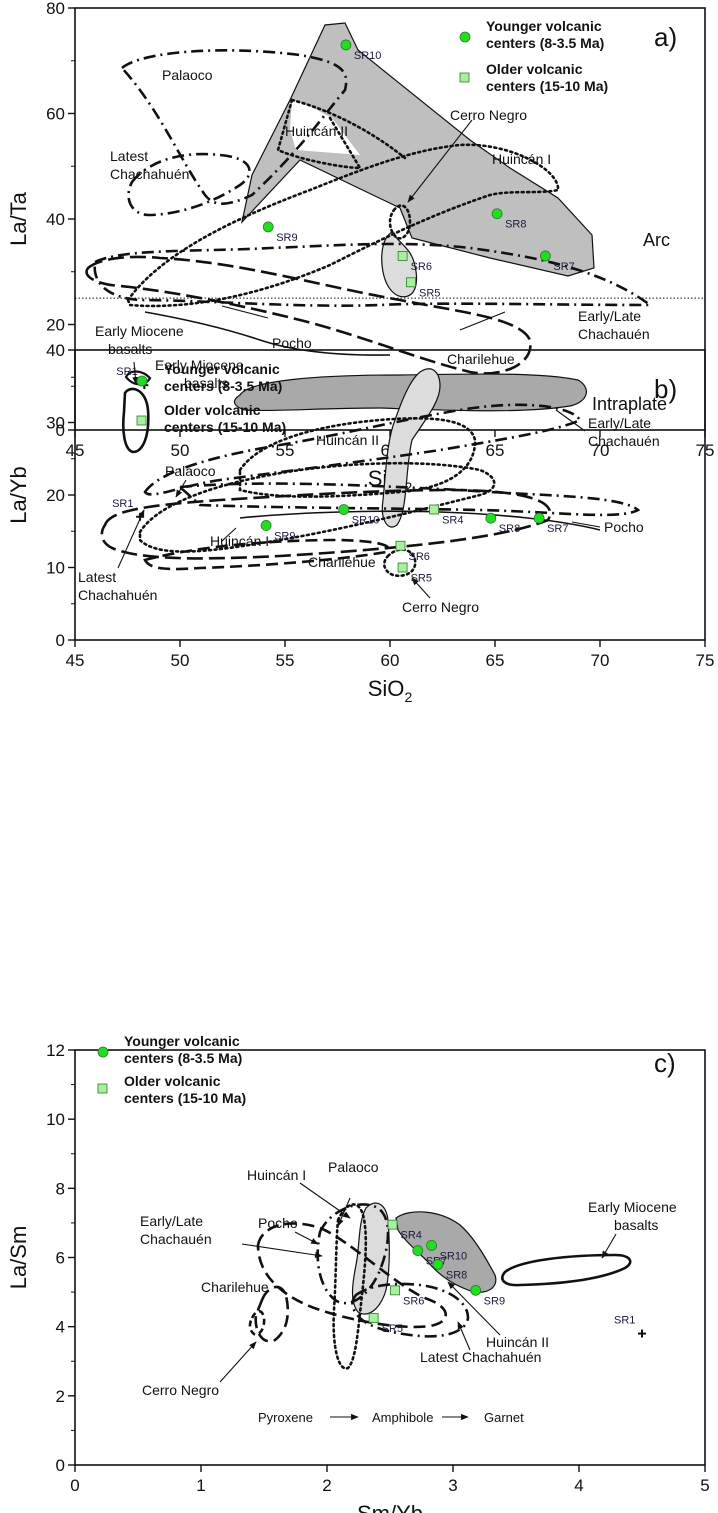  I want to click on arrow-cerro-negro-b, so click(421, 588).